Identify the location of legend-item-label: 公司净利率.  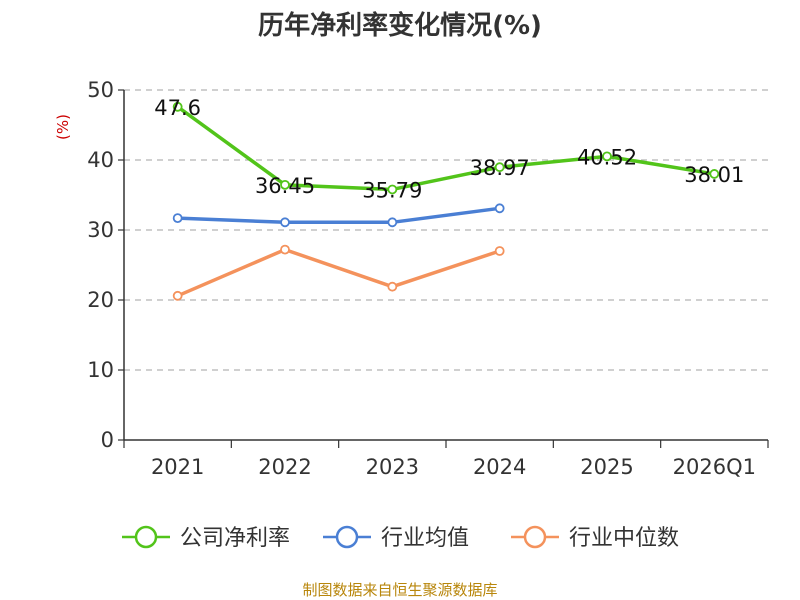
(235, 538).